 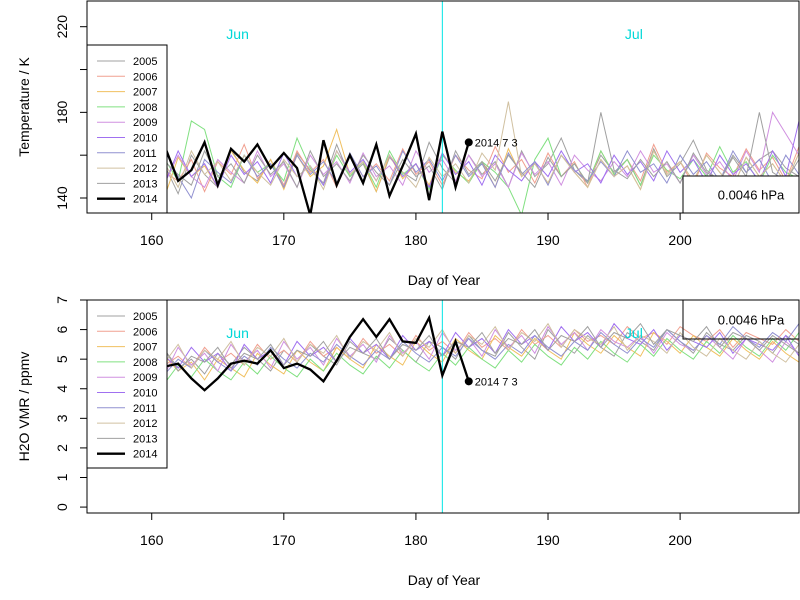 I want to click on series-line-2008, so click(x=448, y=360).